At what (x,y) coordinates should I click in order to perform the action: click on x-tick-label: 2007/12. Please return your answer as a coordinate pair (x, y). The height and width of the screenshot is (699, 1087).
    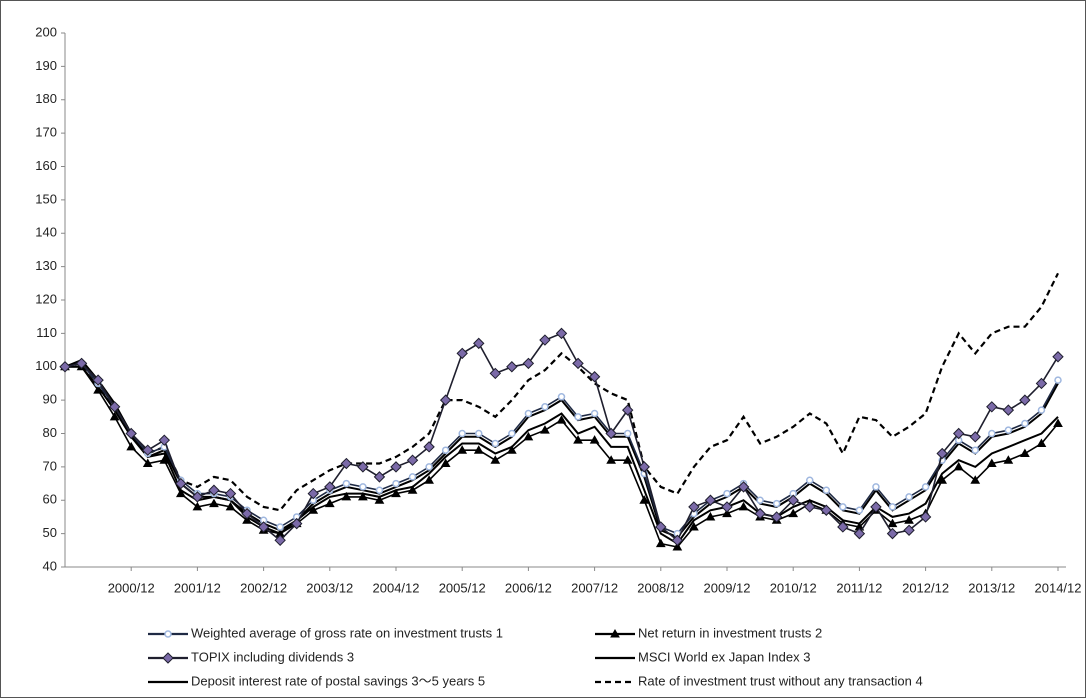
    Looking at the image, I should click on (594, 587).